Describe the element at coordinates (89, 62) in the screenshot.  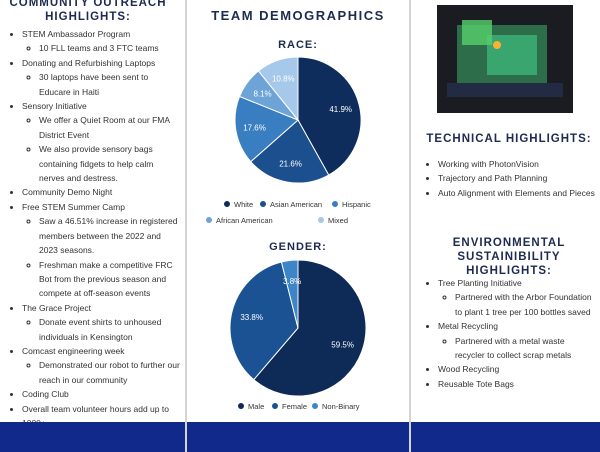
I see `item-text: Donating and Refurbishing Laptops` at that location.